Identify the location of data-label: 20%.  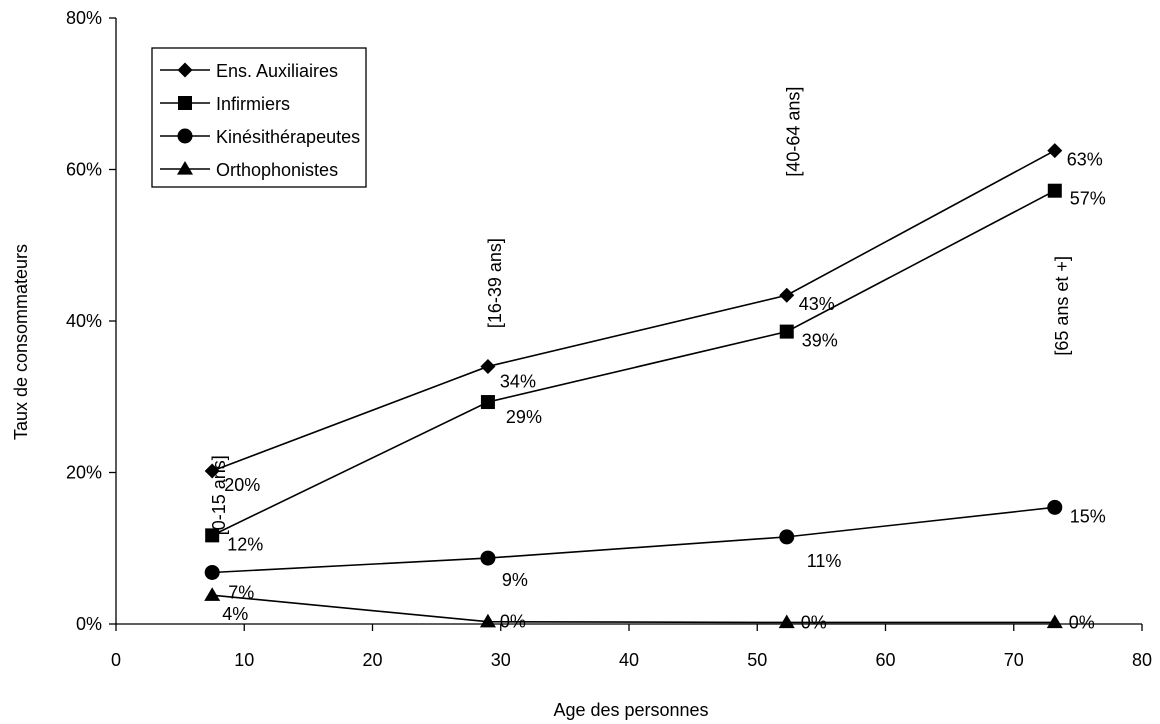
(242, 485).